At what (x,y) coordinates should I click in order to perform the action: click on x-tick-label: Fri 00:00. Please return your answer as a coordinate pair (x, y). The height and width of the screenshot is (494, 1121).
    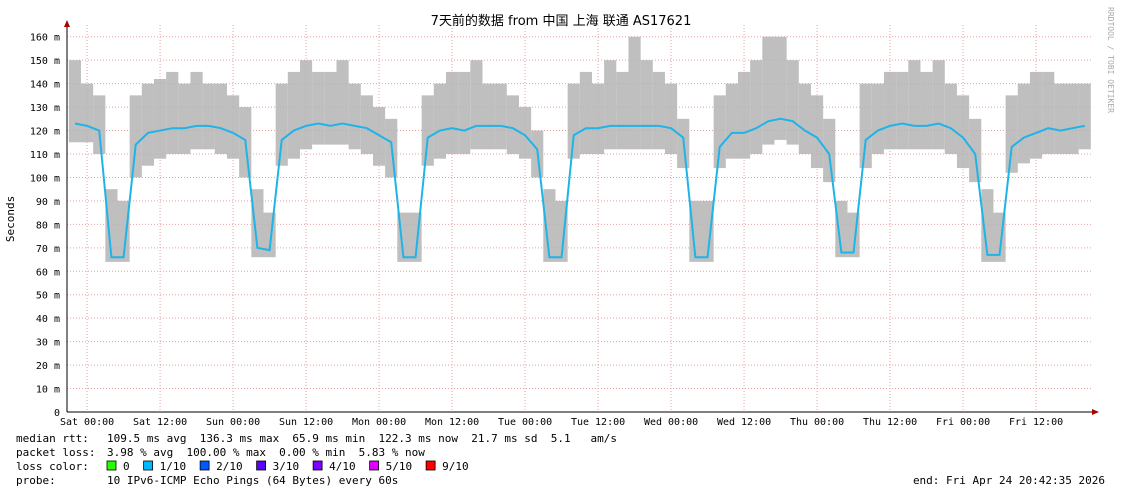
    Looking at the image, I should click on (963, 422).